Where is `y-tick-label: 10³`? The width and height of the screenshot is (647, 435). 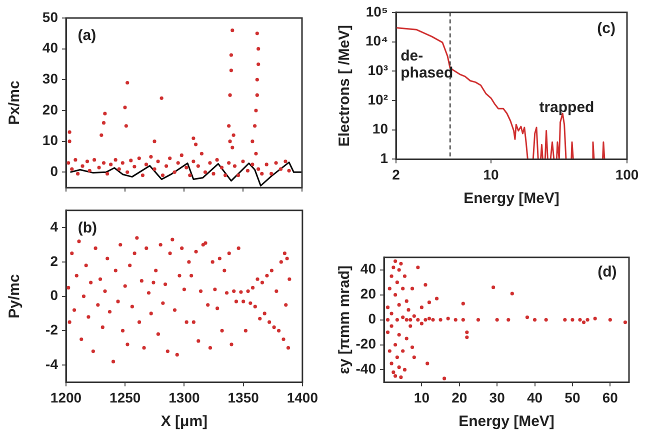 y-tick-label: 10³ is located at coordinates (378, 70).